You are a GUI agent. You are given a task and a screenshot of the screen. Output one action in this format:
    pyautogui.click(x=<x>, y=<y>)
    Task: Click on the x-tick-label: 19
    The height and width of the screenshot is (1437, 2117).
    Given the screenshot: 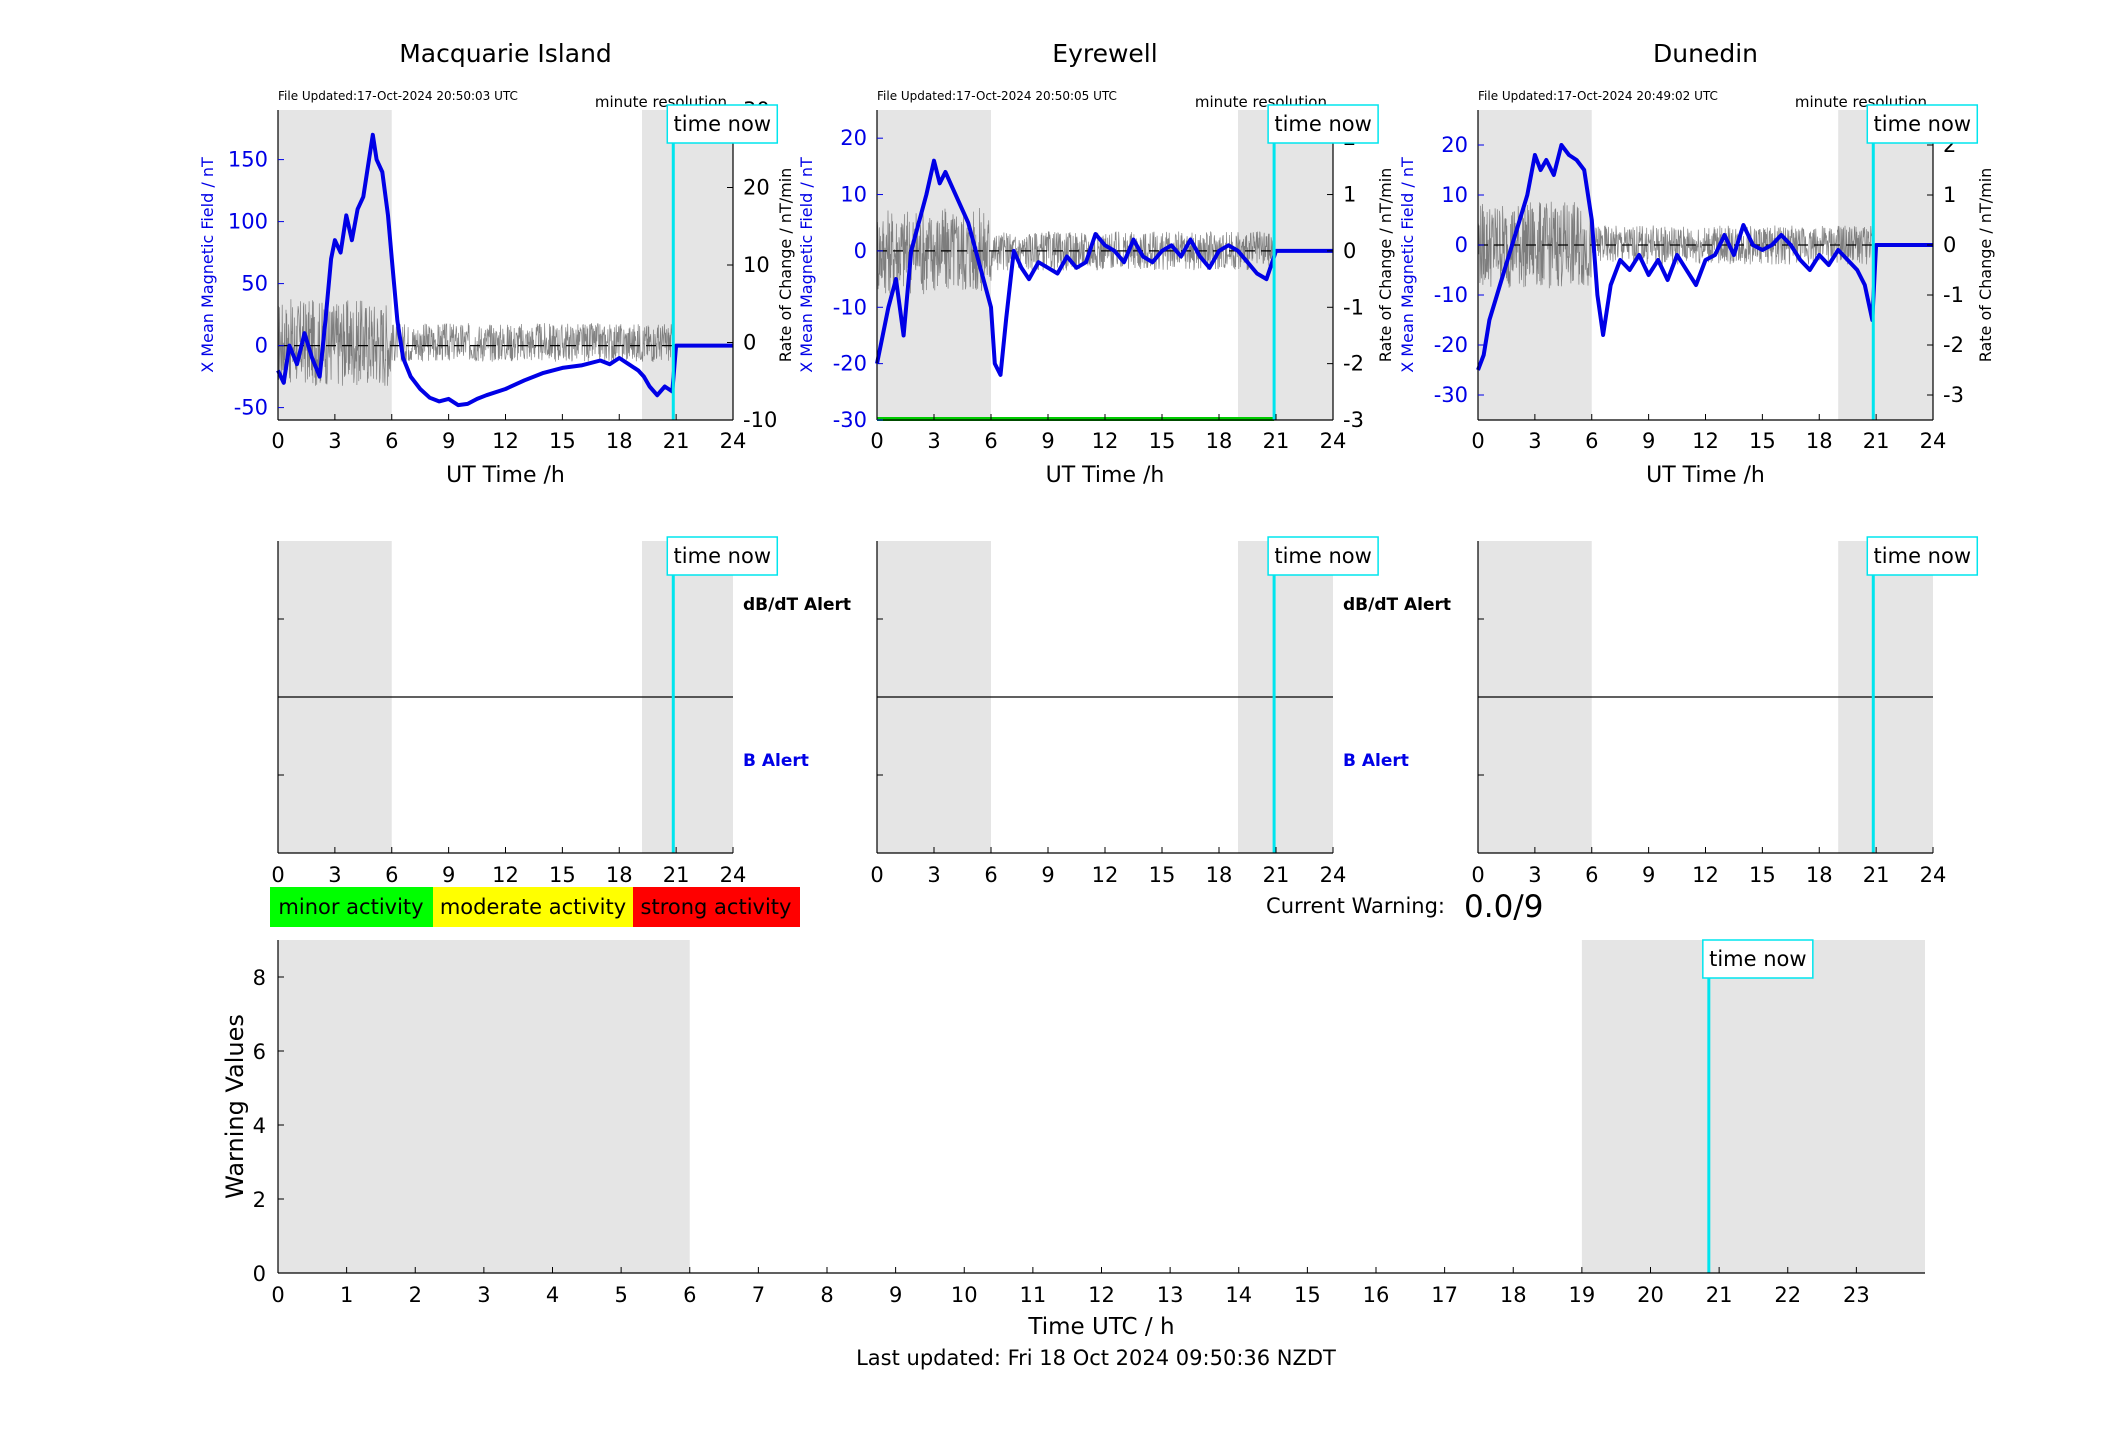 What is the action you would take?
    pyautogui.click(x=1582, y=1295)
    